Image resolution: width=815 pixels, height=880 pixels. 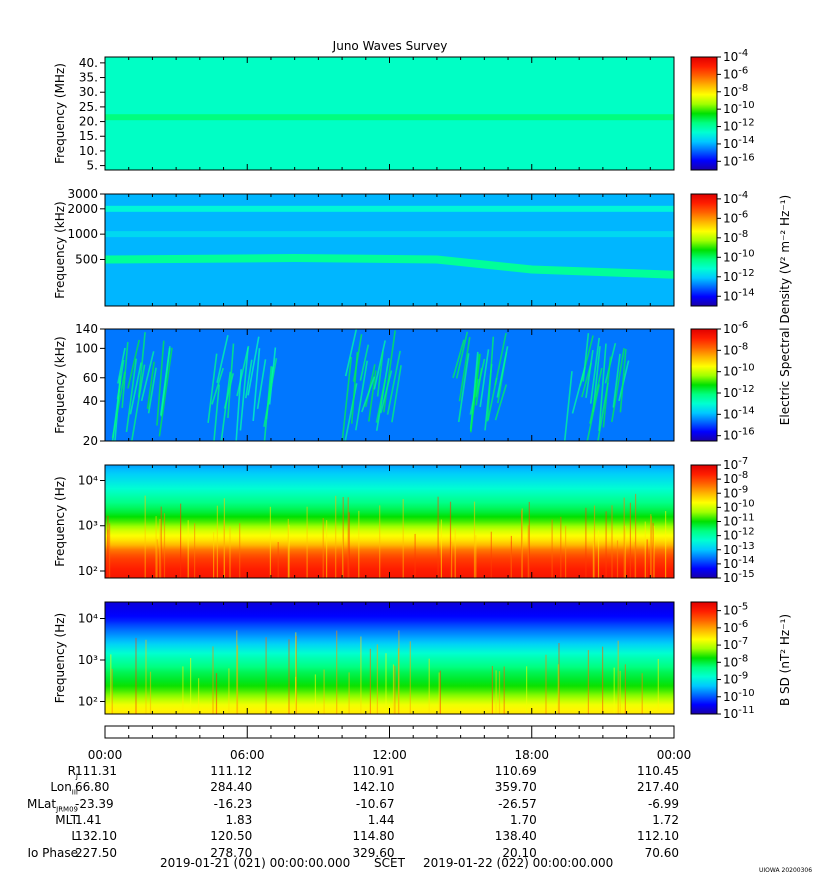 I want to click on ephemeris-value: 114.80, so click(x=373, y=836).